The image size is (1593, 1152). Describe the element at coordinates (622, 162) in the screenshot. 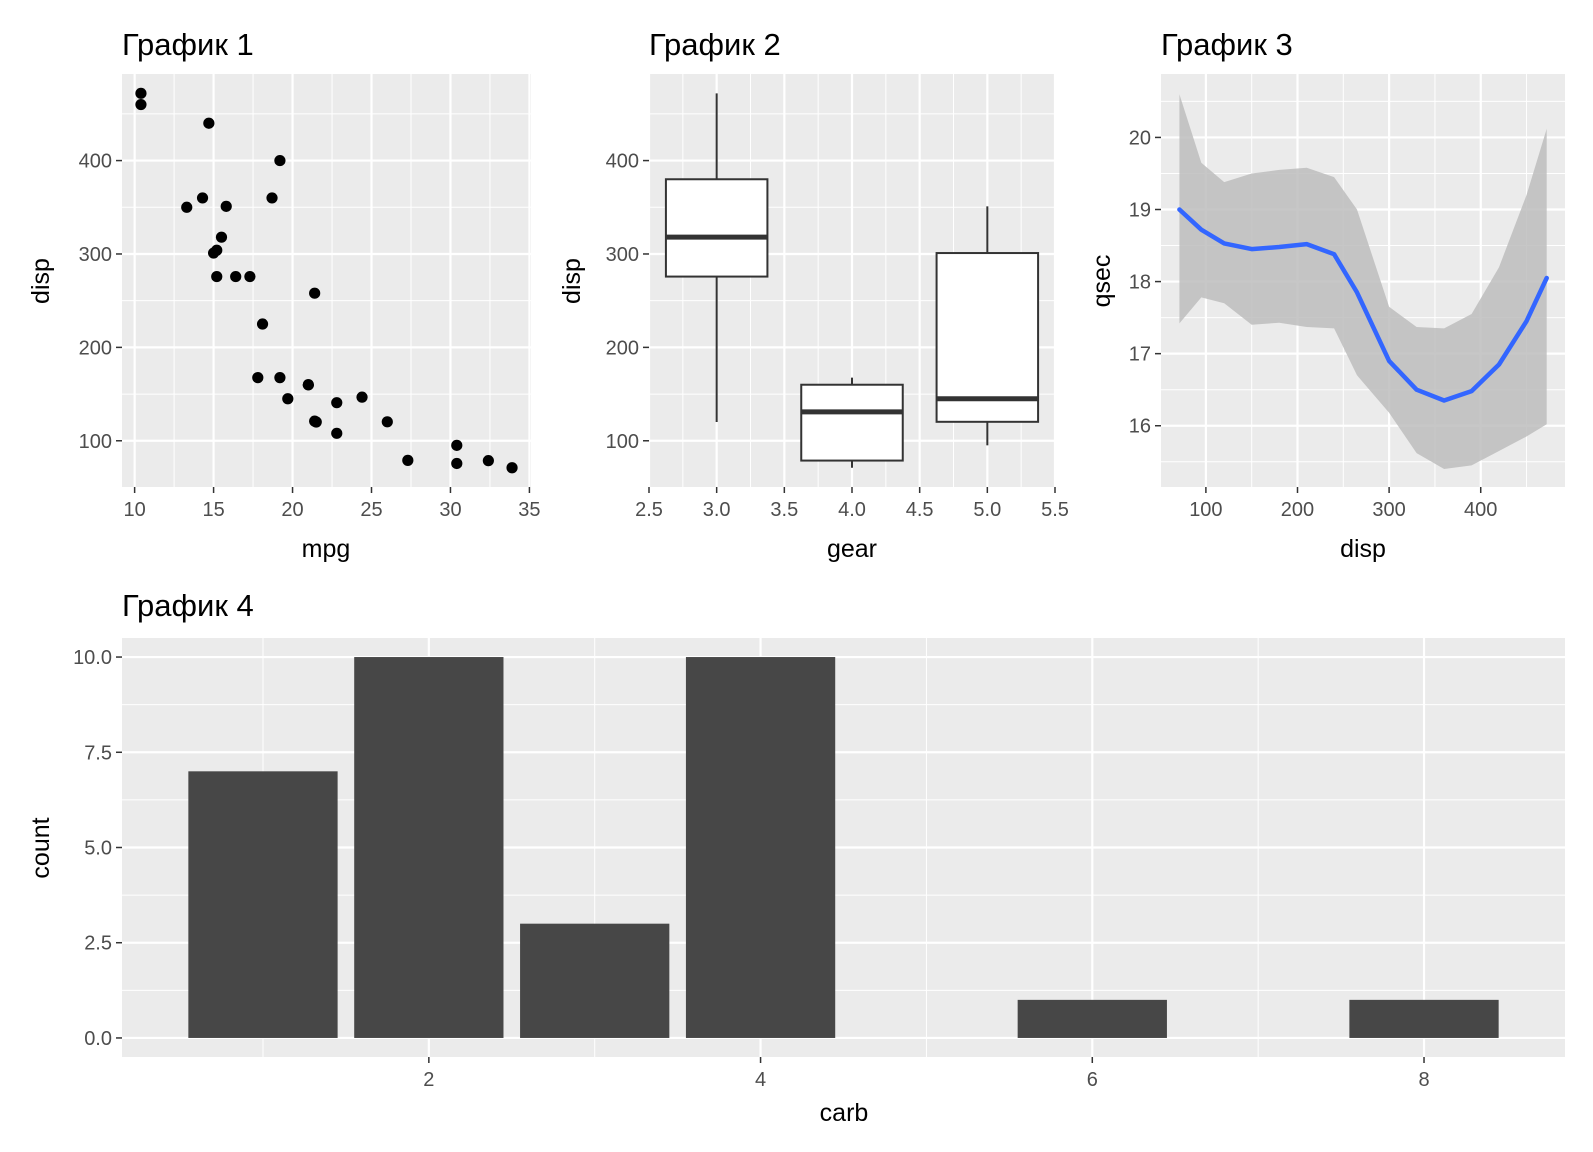

I see `plot-2-y-tick-label: 400` at that location.